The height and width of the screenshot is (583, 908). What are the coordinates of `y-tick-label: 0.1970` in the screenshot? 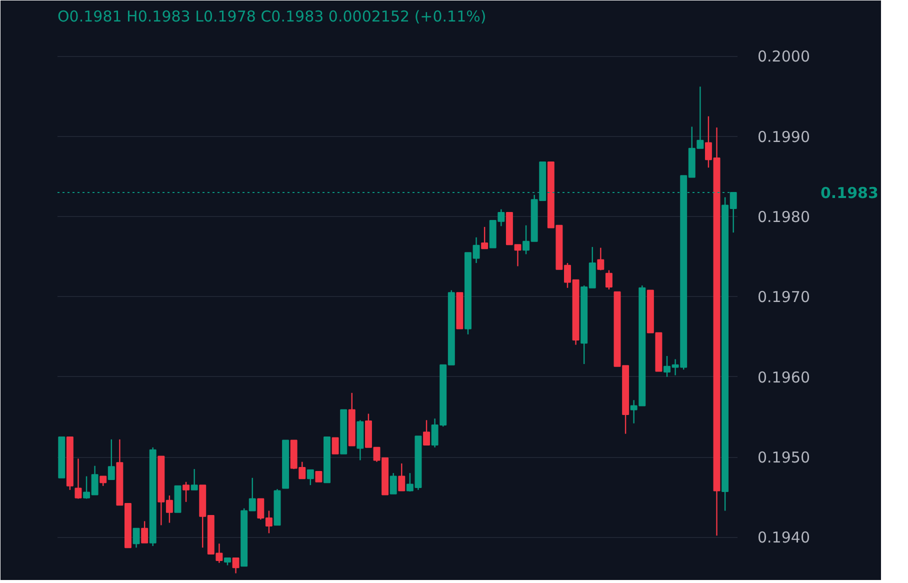 It's located at (784, 297).